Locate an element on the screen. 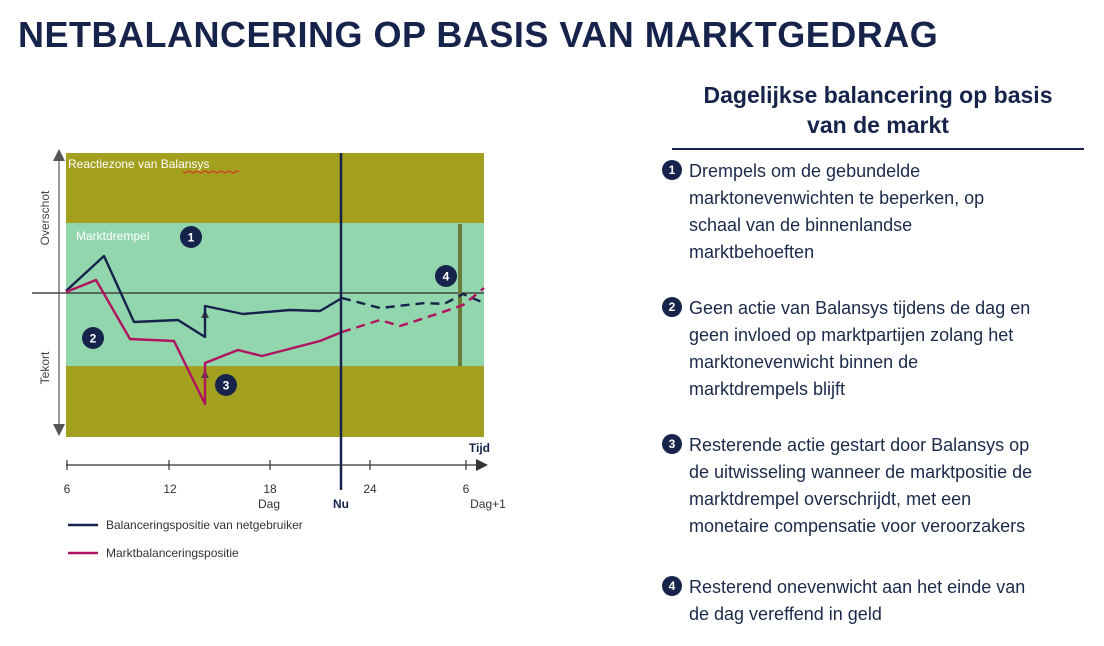 Image resolution: width=1104 pixels, height=646 pixels. marker-2: 2 is located at coordinates (93, 338).